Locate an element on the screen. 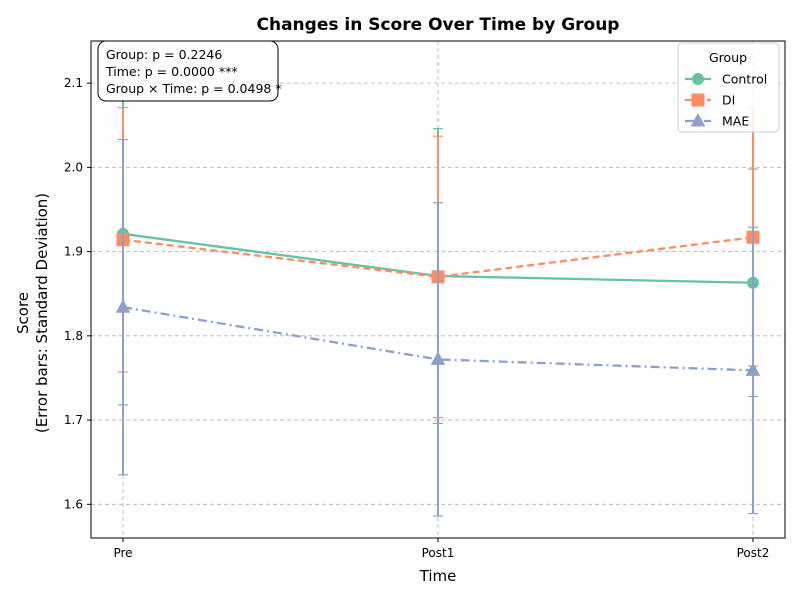 This screenshot has width=800, height=604. chart-title: Changes in Score Over Time by Group is located at coordinates (438, 25).